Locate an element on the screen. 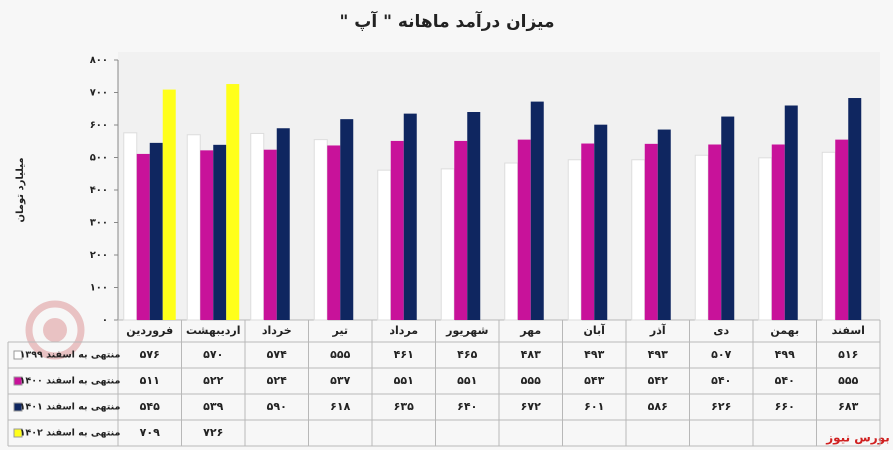  table-value: ۶۳۵ is located at coordinates (404, 406).